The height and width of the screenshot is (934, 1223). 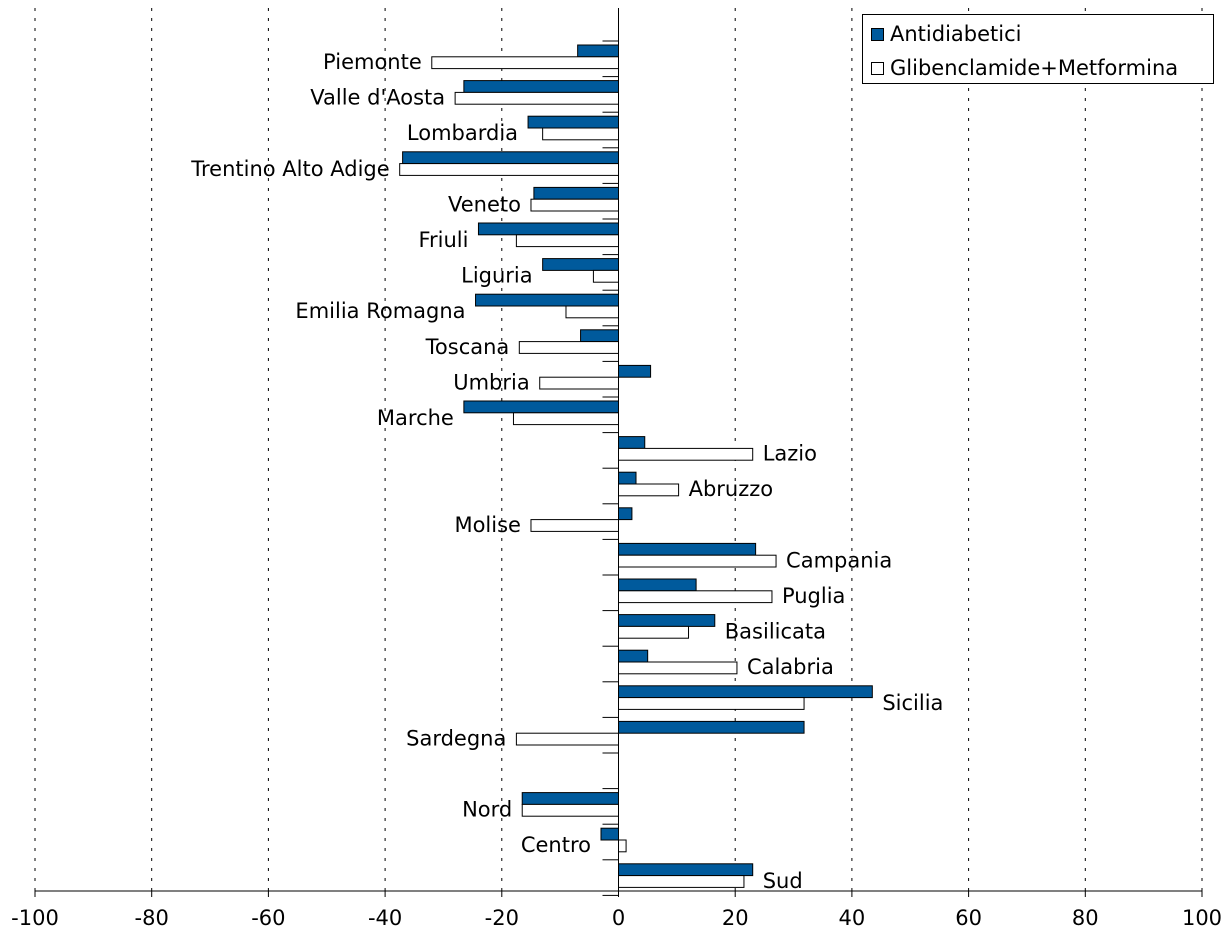 I want to click on x-tick-label-7: 40, so click(x=852, y=918).